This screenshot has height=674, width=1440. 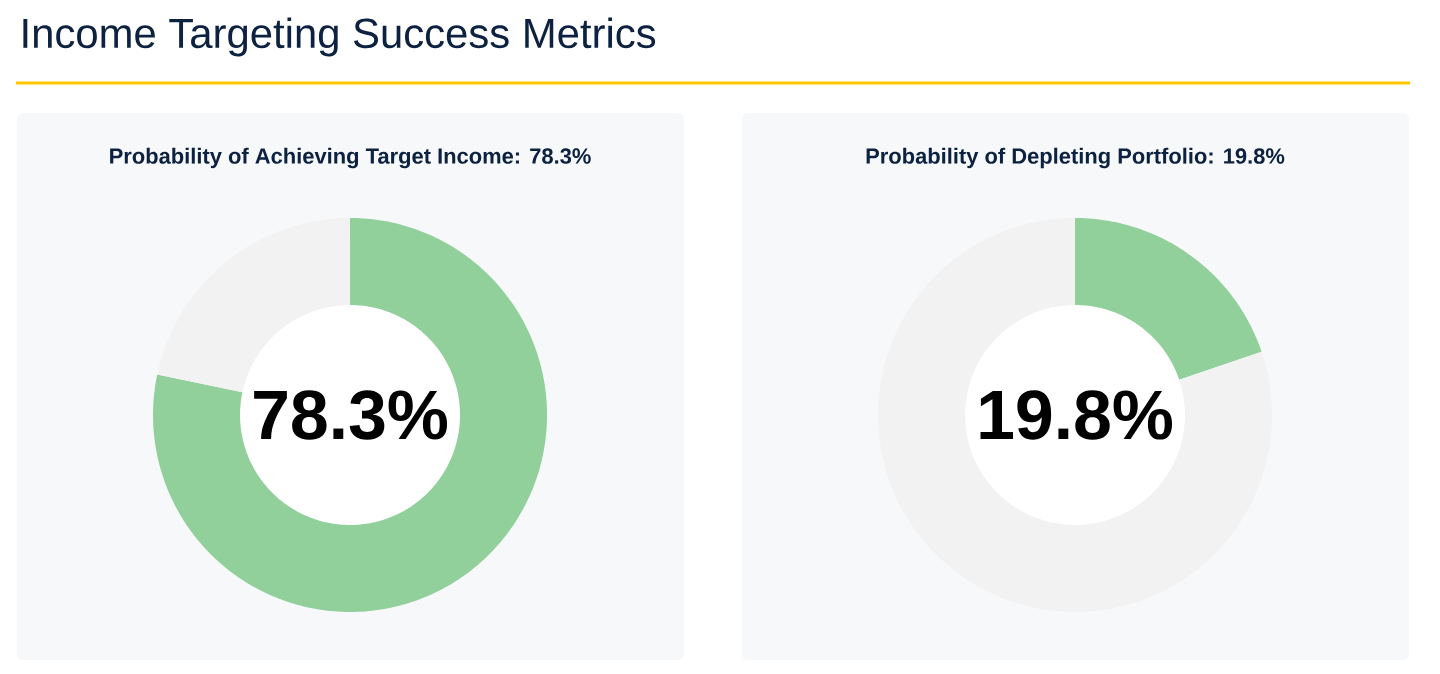 What do you see at coordinates (339, 37) in the screenshot?
I see `text: Income Targeting Success Metrics` at bounding box center [339, 37].